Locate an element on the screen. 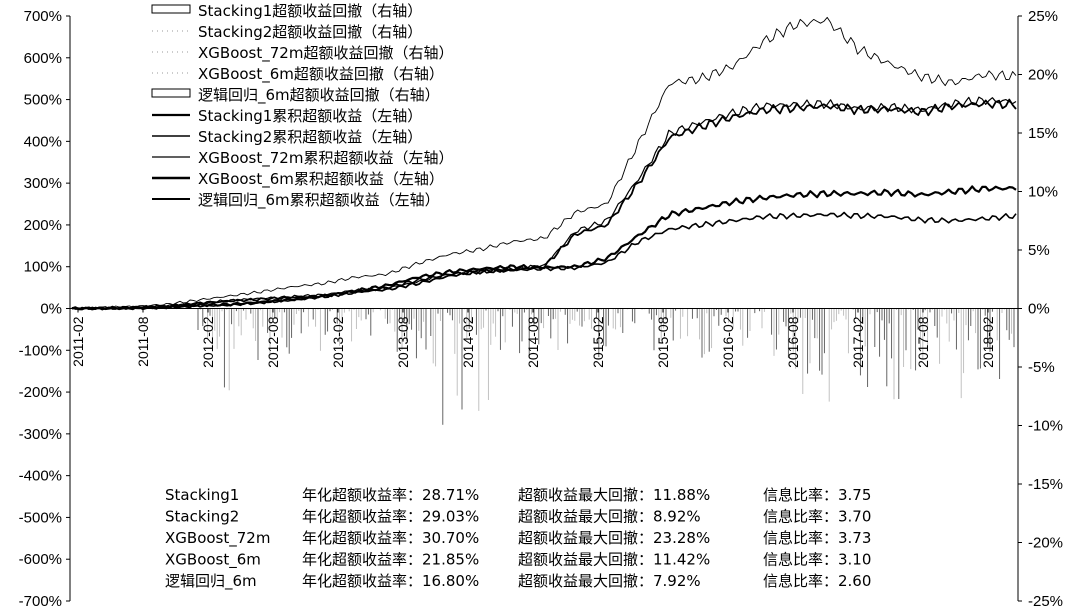 This screenshot has width=1080, height=615. stats-cell-ir: 信息比率：3.75 is located at coordinates (817, 495).